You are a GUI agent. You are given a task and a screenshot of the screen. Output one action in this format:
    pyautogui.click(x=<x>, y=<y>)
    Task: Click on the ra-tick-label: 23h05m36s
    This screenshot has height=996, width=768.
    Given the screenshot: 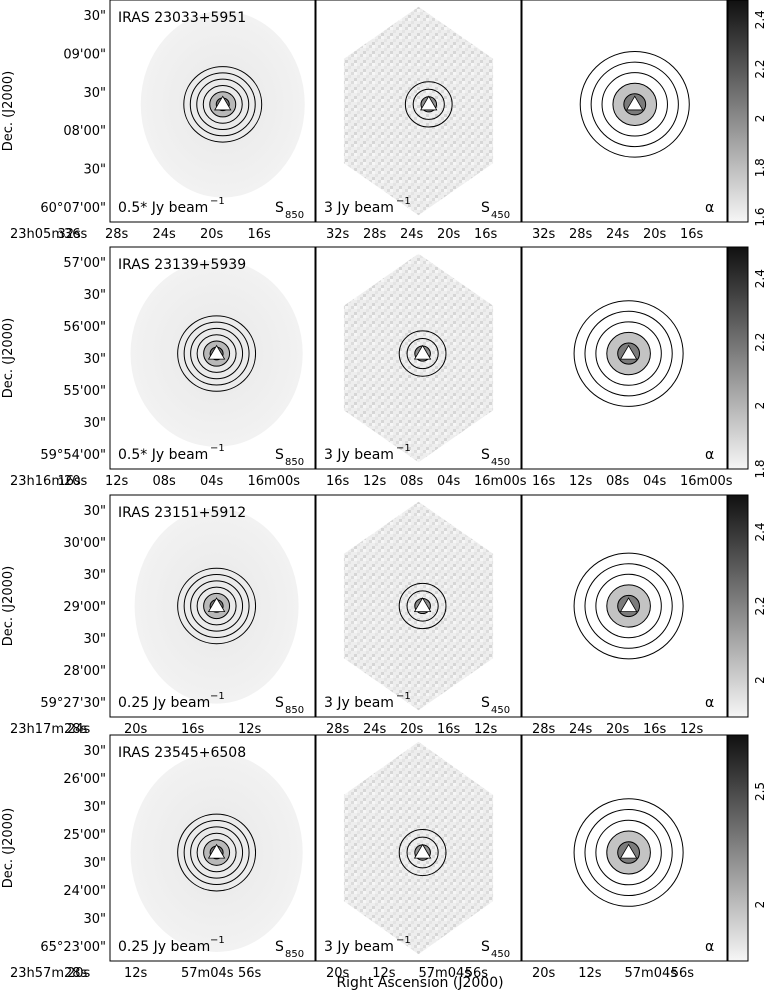 What is the action you would take?
    pyautogui.click(x=49, y=234)
    